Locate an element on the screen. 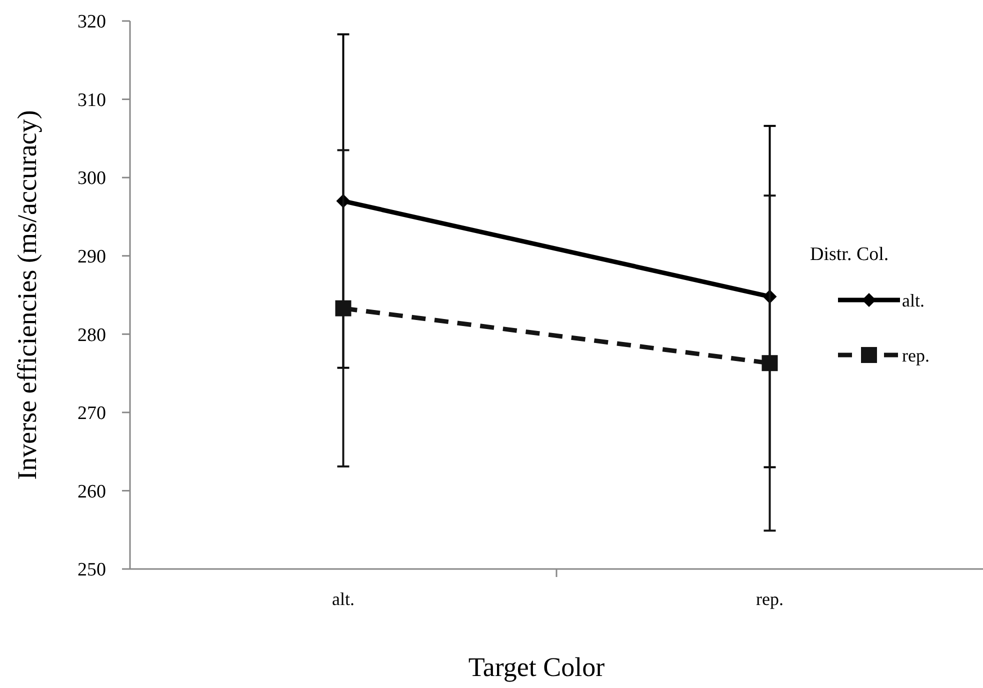  y-tick-label: 290 is located at coordinates (92, 257).